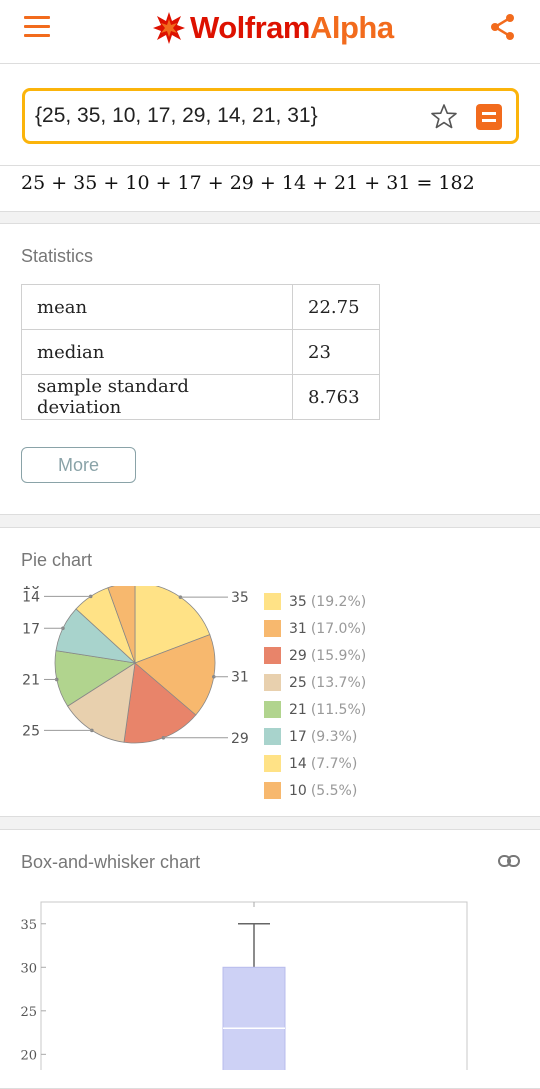 This screenshot has height=1089, width=540. I want to click on box-iqr, so click(254, 1018).